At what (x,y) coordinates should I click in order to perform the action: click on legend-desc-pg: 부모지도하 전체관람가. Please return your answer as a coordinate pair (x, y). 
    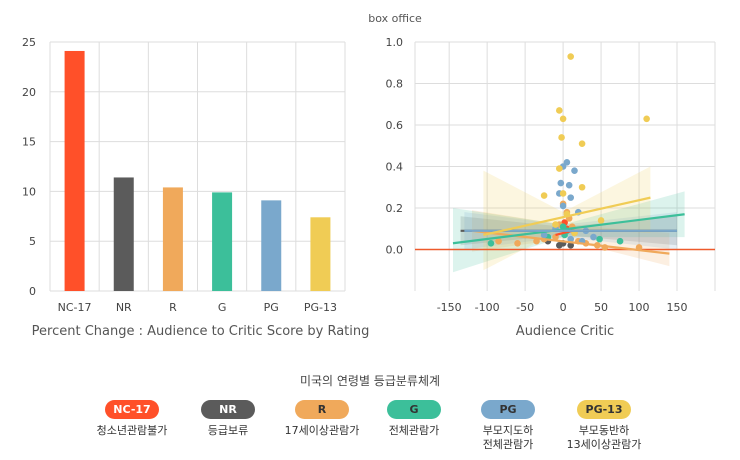
    Looking at the image, I should click on (508, 437).